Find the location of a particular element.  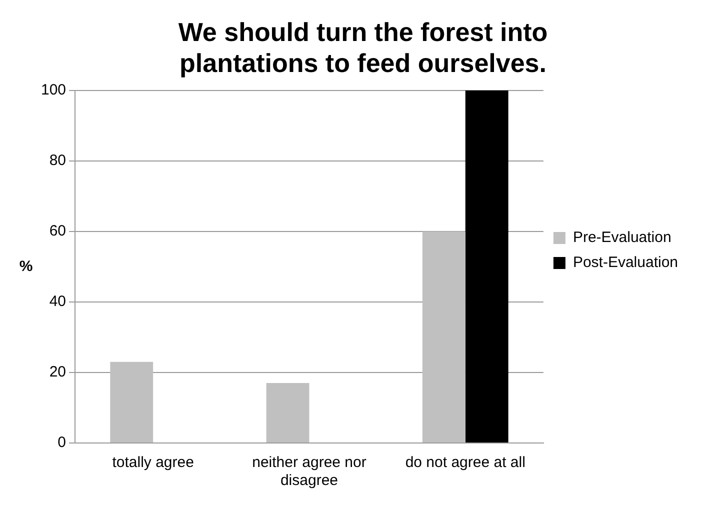

legend-label: Post-Evaluation is located at coordinates (625, 263).